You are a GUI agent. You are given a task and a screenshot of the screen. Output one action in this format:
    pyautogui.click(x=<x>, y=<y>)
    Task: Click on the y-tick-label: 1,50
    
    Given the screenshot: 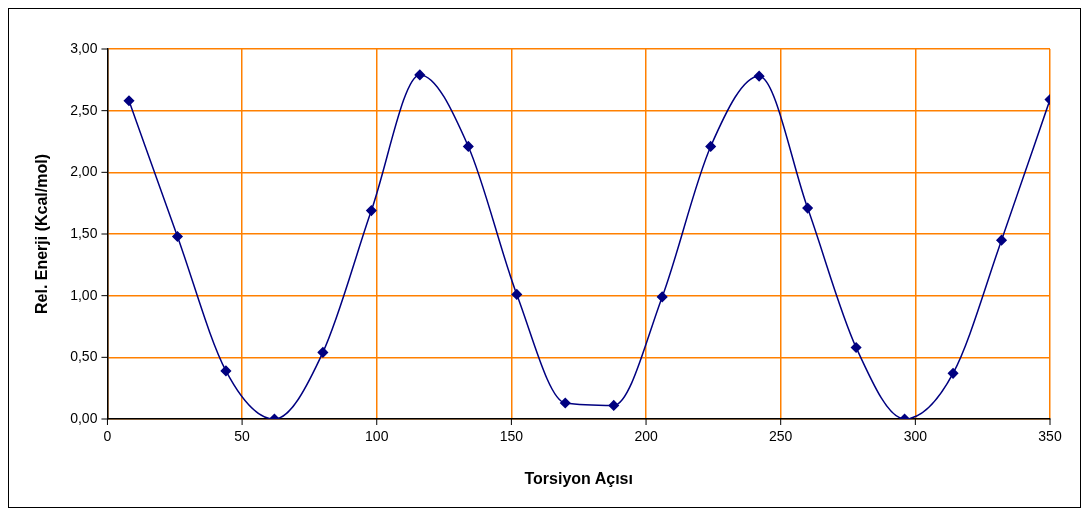 What is the action you would take?
    pyautogui.click(x=84, y=232)
    